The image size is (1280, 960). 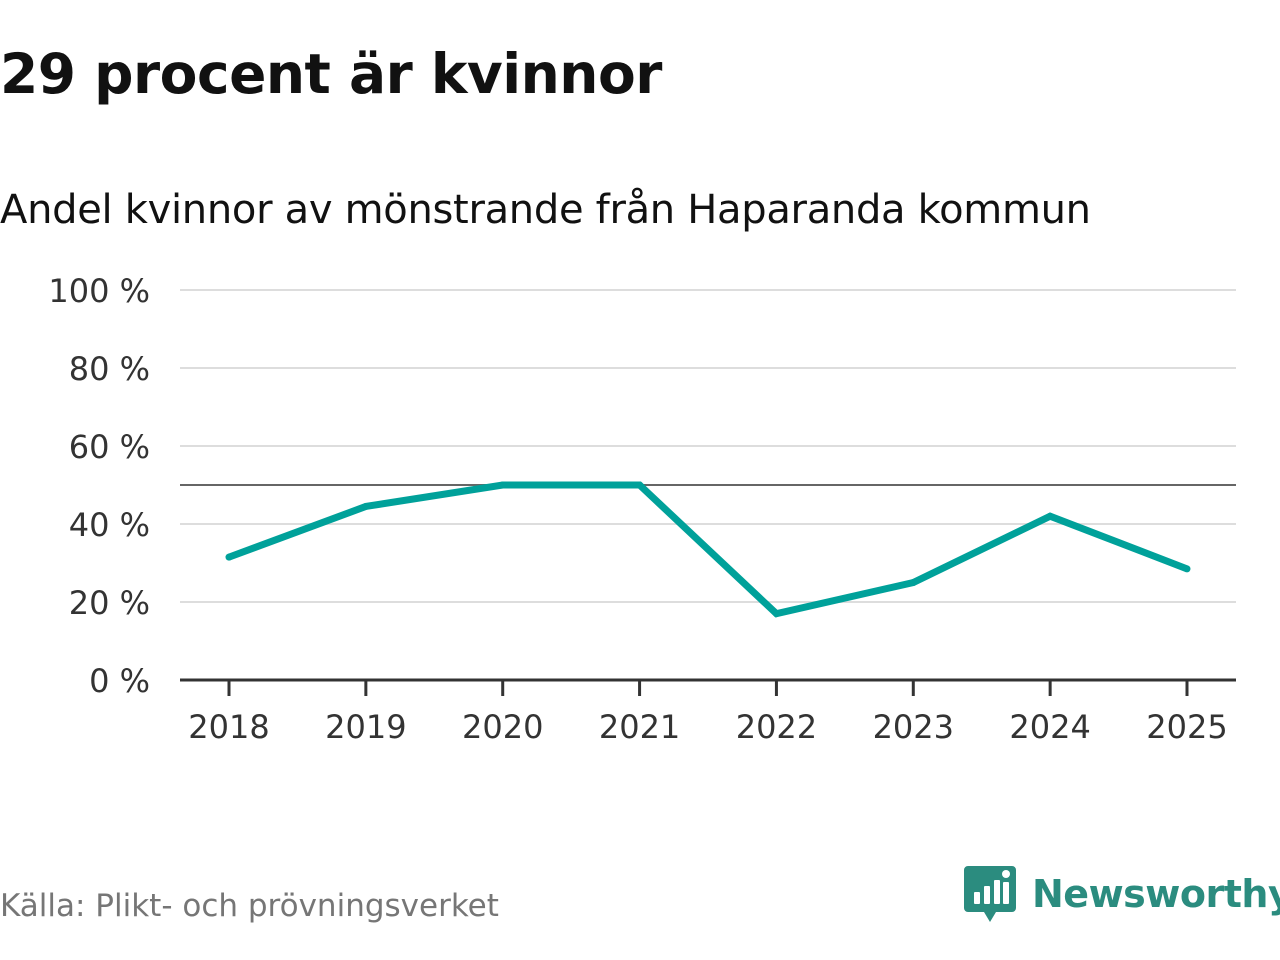 What do you see at coordinates (990, 894) in the screenshot?
I see `newsworthy-logo-icon` at bounding box center [990, 894].